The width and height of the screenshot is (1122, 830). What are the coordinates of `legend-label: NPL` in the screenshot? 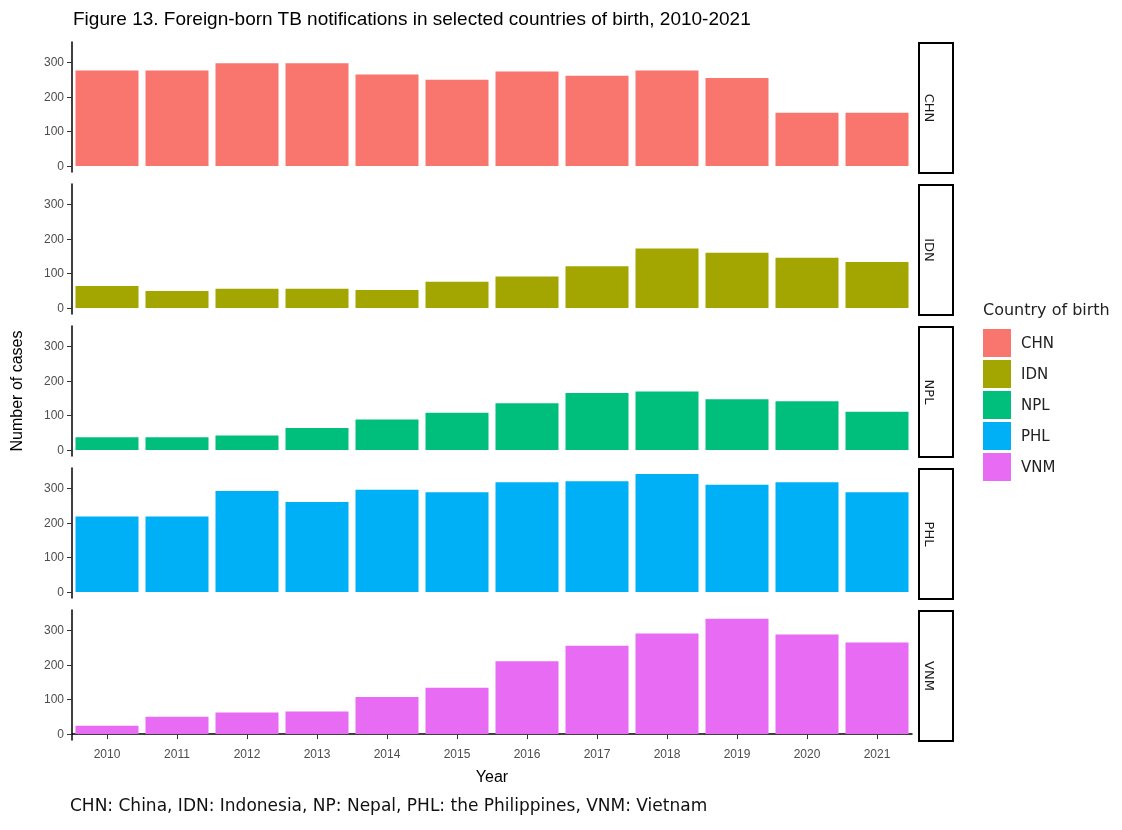 It's located at (1035, 404).